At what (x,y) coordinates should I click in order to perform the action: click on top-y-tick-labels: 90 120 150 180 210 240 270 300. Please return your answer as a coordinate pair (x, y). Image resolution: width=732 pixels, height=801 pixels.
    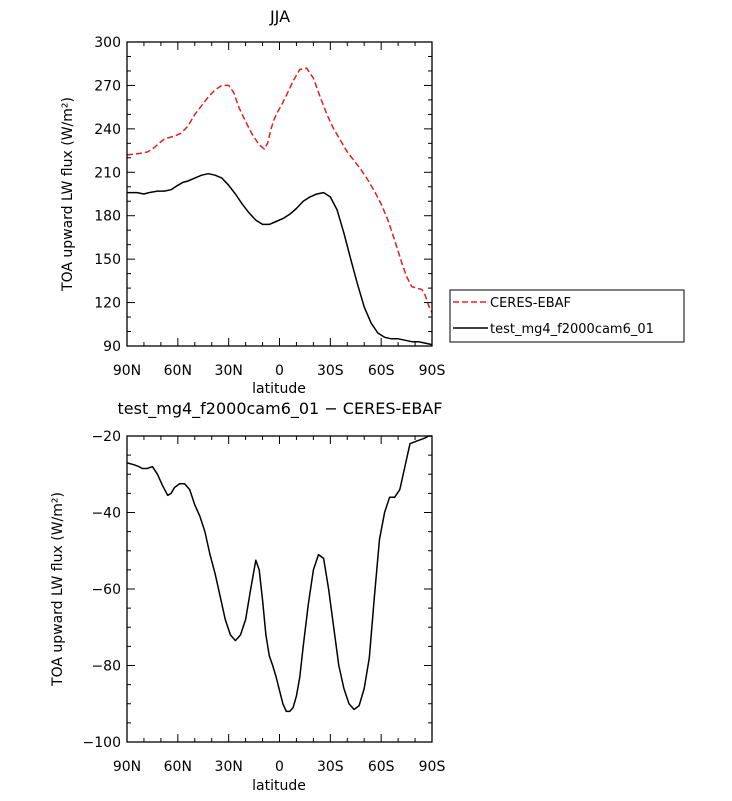
    Looking at the image, I should click on (107, 195).